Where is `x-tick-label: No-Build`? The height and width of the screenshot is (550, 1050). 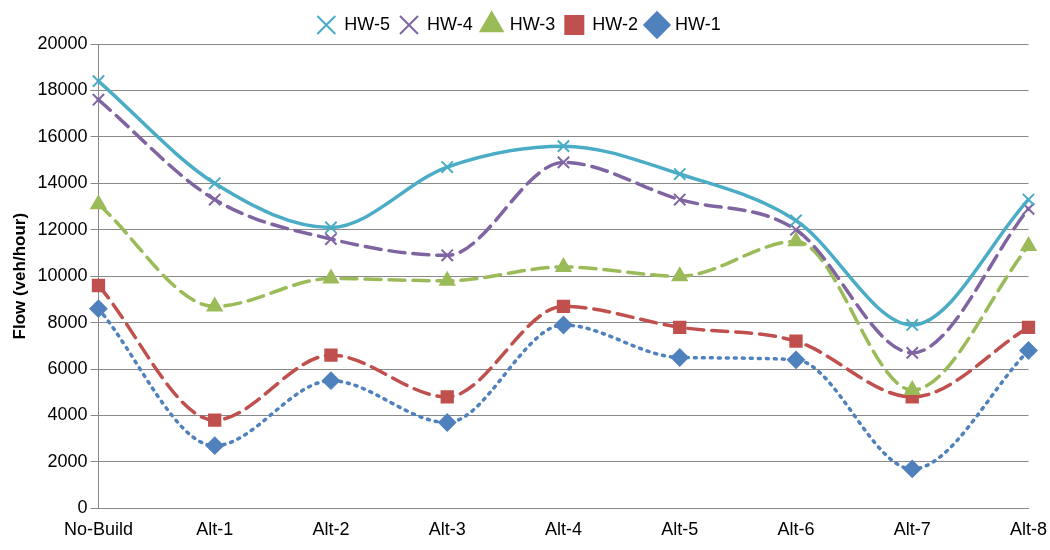
x-tick-label: No-Build is located at coordinates (98, 529).